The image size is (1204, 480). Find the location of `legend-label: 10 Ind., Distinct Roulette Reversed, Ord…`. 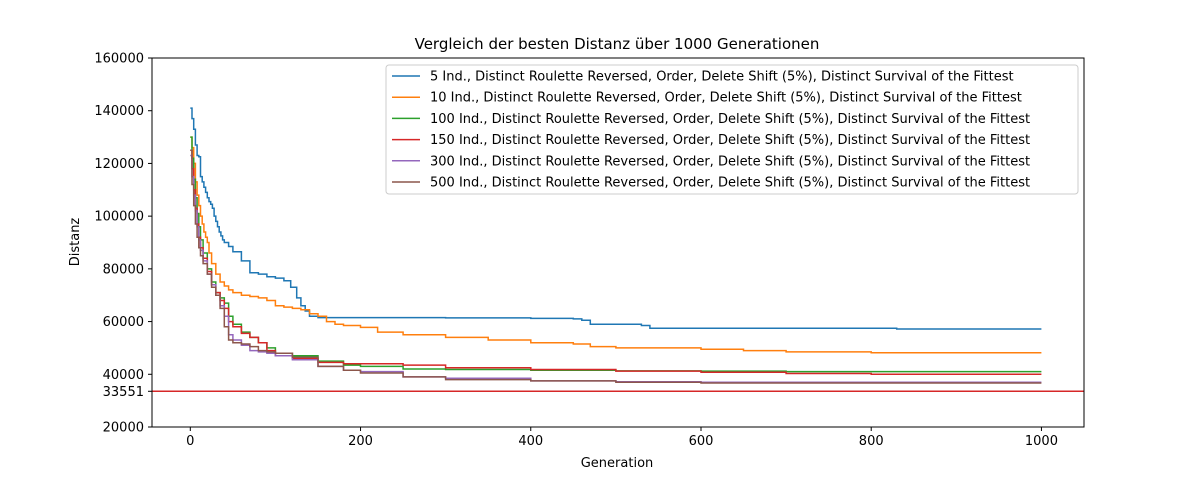

legend-label: 10 Ind., Distinct Roulette Reversed, Ord… is located at coordinates (726, 98).